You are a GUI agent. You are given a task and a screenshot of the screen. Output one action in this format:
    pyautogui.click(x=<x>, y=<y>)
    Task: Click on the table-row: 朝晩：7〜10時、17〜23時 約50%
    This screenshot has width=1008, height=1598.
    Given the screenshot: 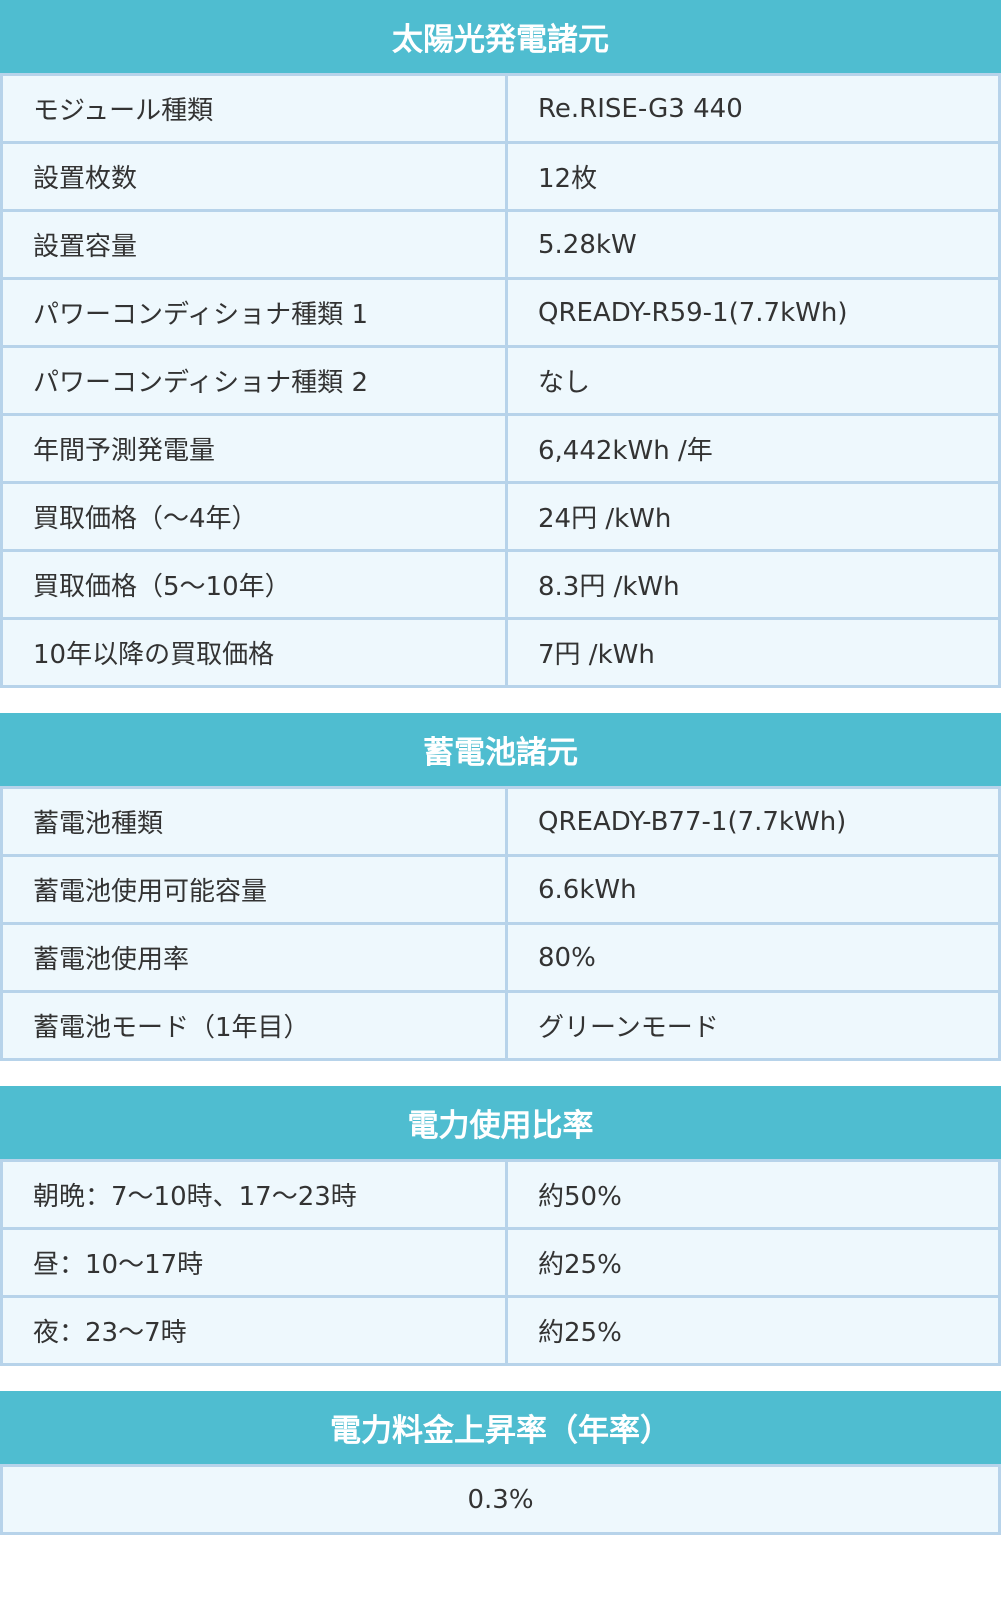 What is the action you would take?
    pyautogui.click(x=500, y=1194)
    